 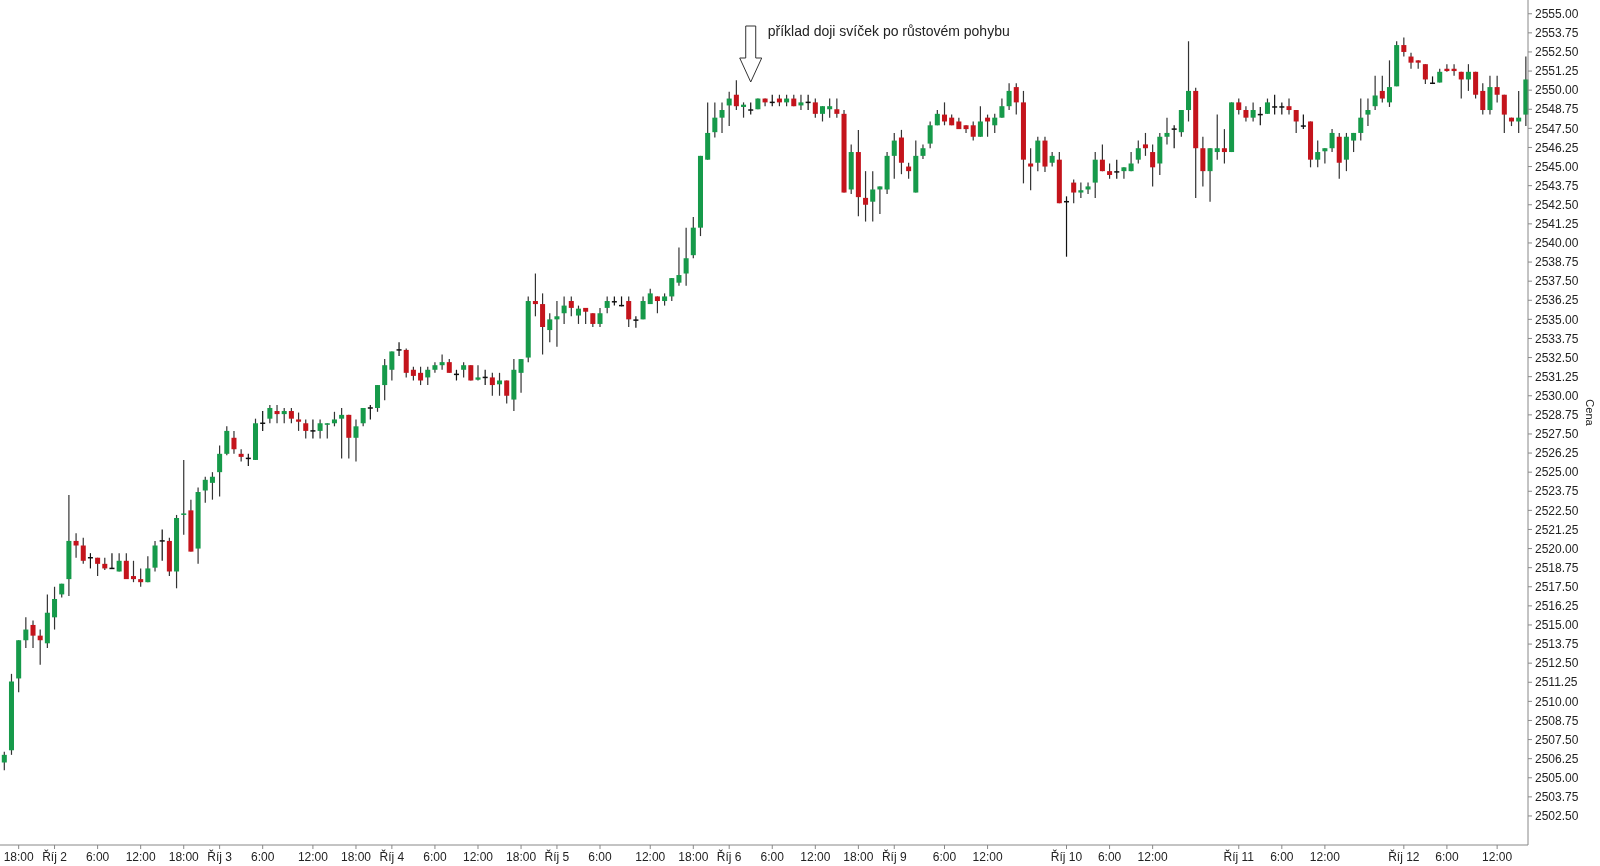 I want to click on y-tick-label: 2536.25, so click(x=1557, y=300).